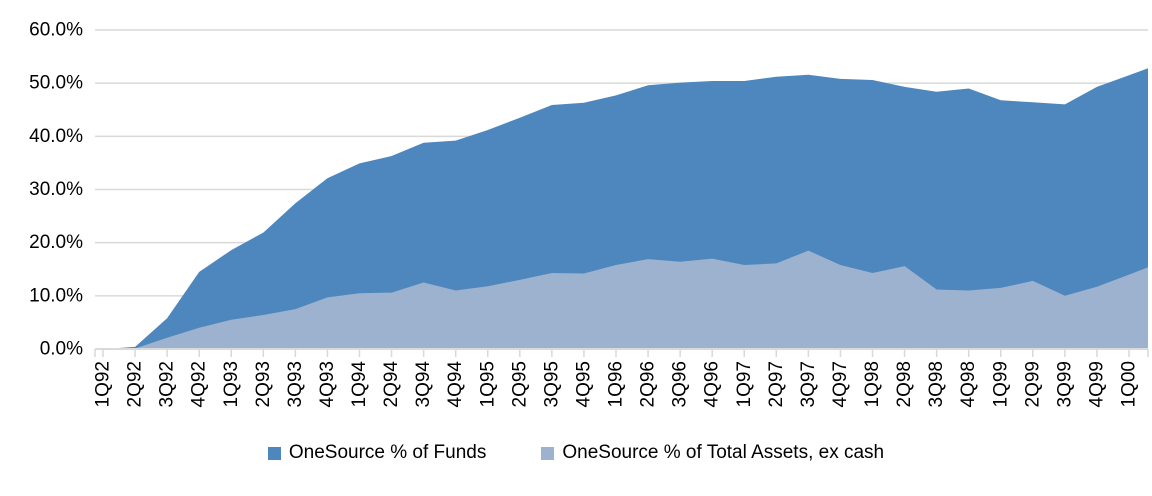 The image size is (1152, 496). I want to click on y-axis-label: 0.0%, so click(61, 349).